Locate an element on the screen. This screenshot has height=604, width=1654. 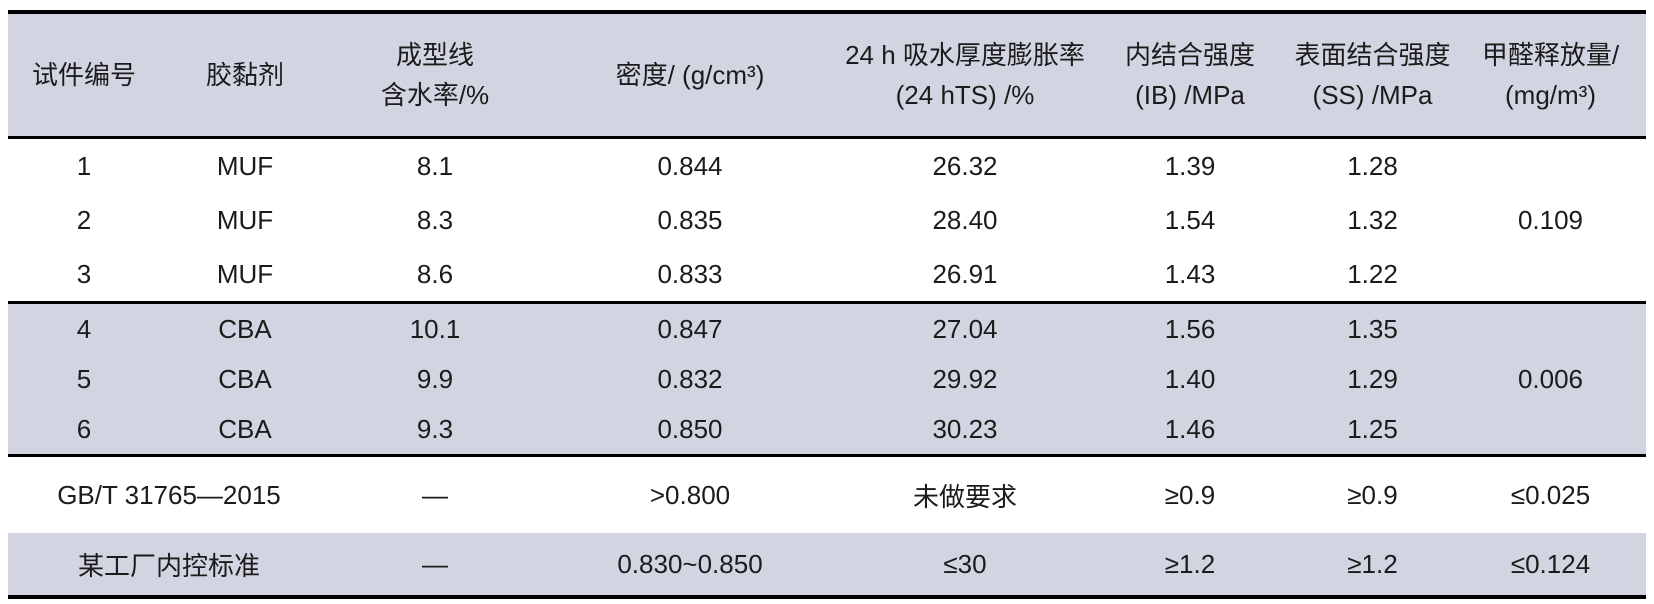
cell-internal-bond: 1.43 is located at coordinates (1190, 275).